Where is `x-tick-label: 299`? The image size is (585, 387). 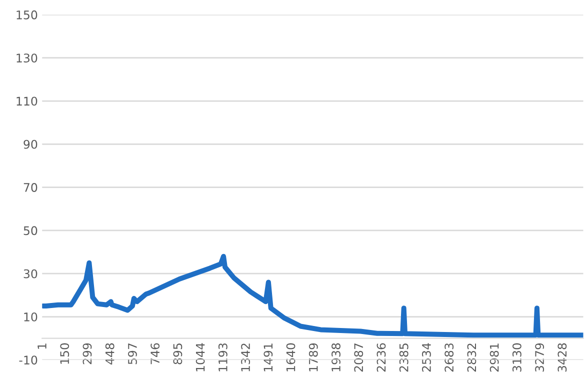
x-tick-label: 299 is located at coordinates (87, 353).